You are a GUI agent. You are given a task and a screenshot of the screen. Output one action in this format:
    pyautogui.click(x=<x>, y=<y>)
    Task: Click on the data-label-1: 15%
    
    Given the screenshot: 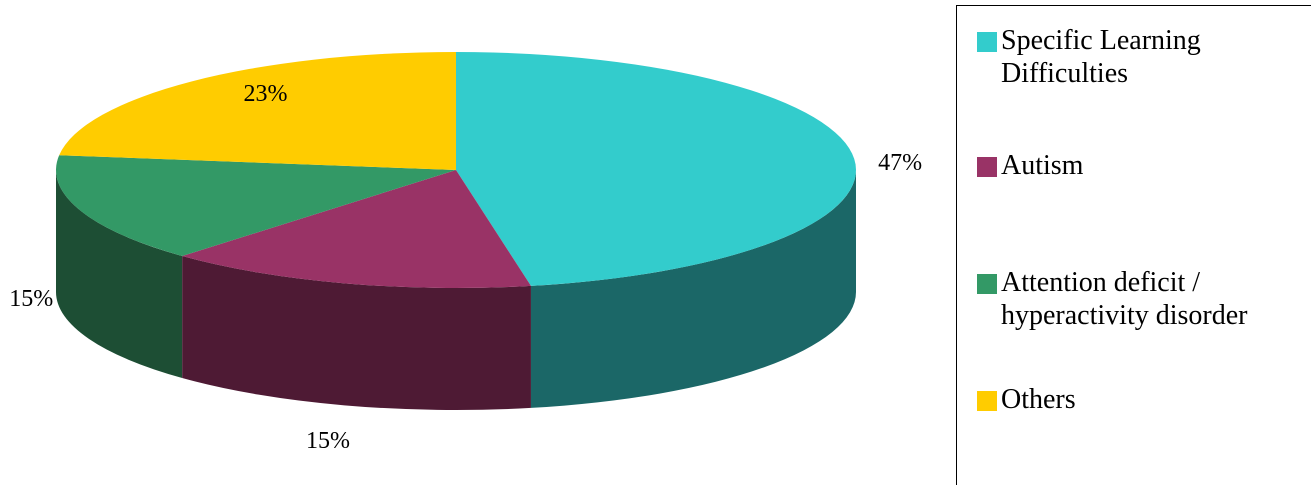 What is the action you would take?
    pyautogui.click(x=328, y=441)
    